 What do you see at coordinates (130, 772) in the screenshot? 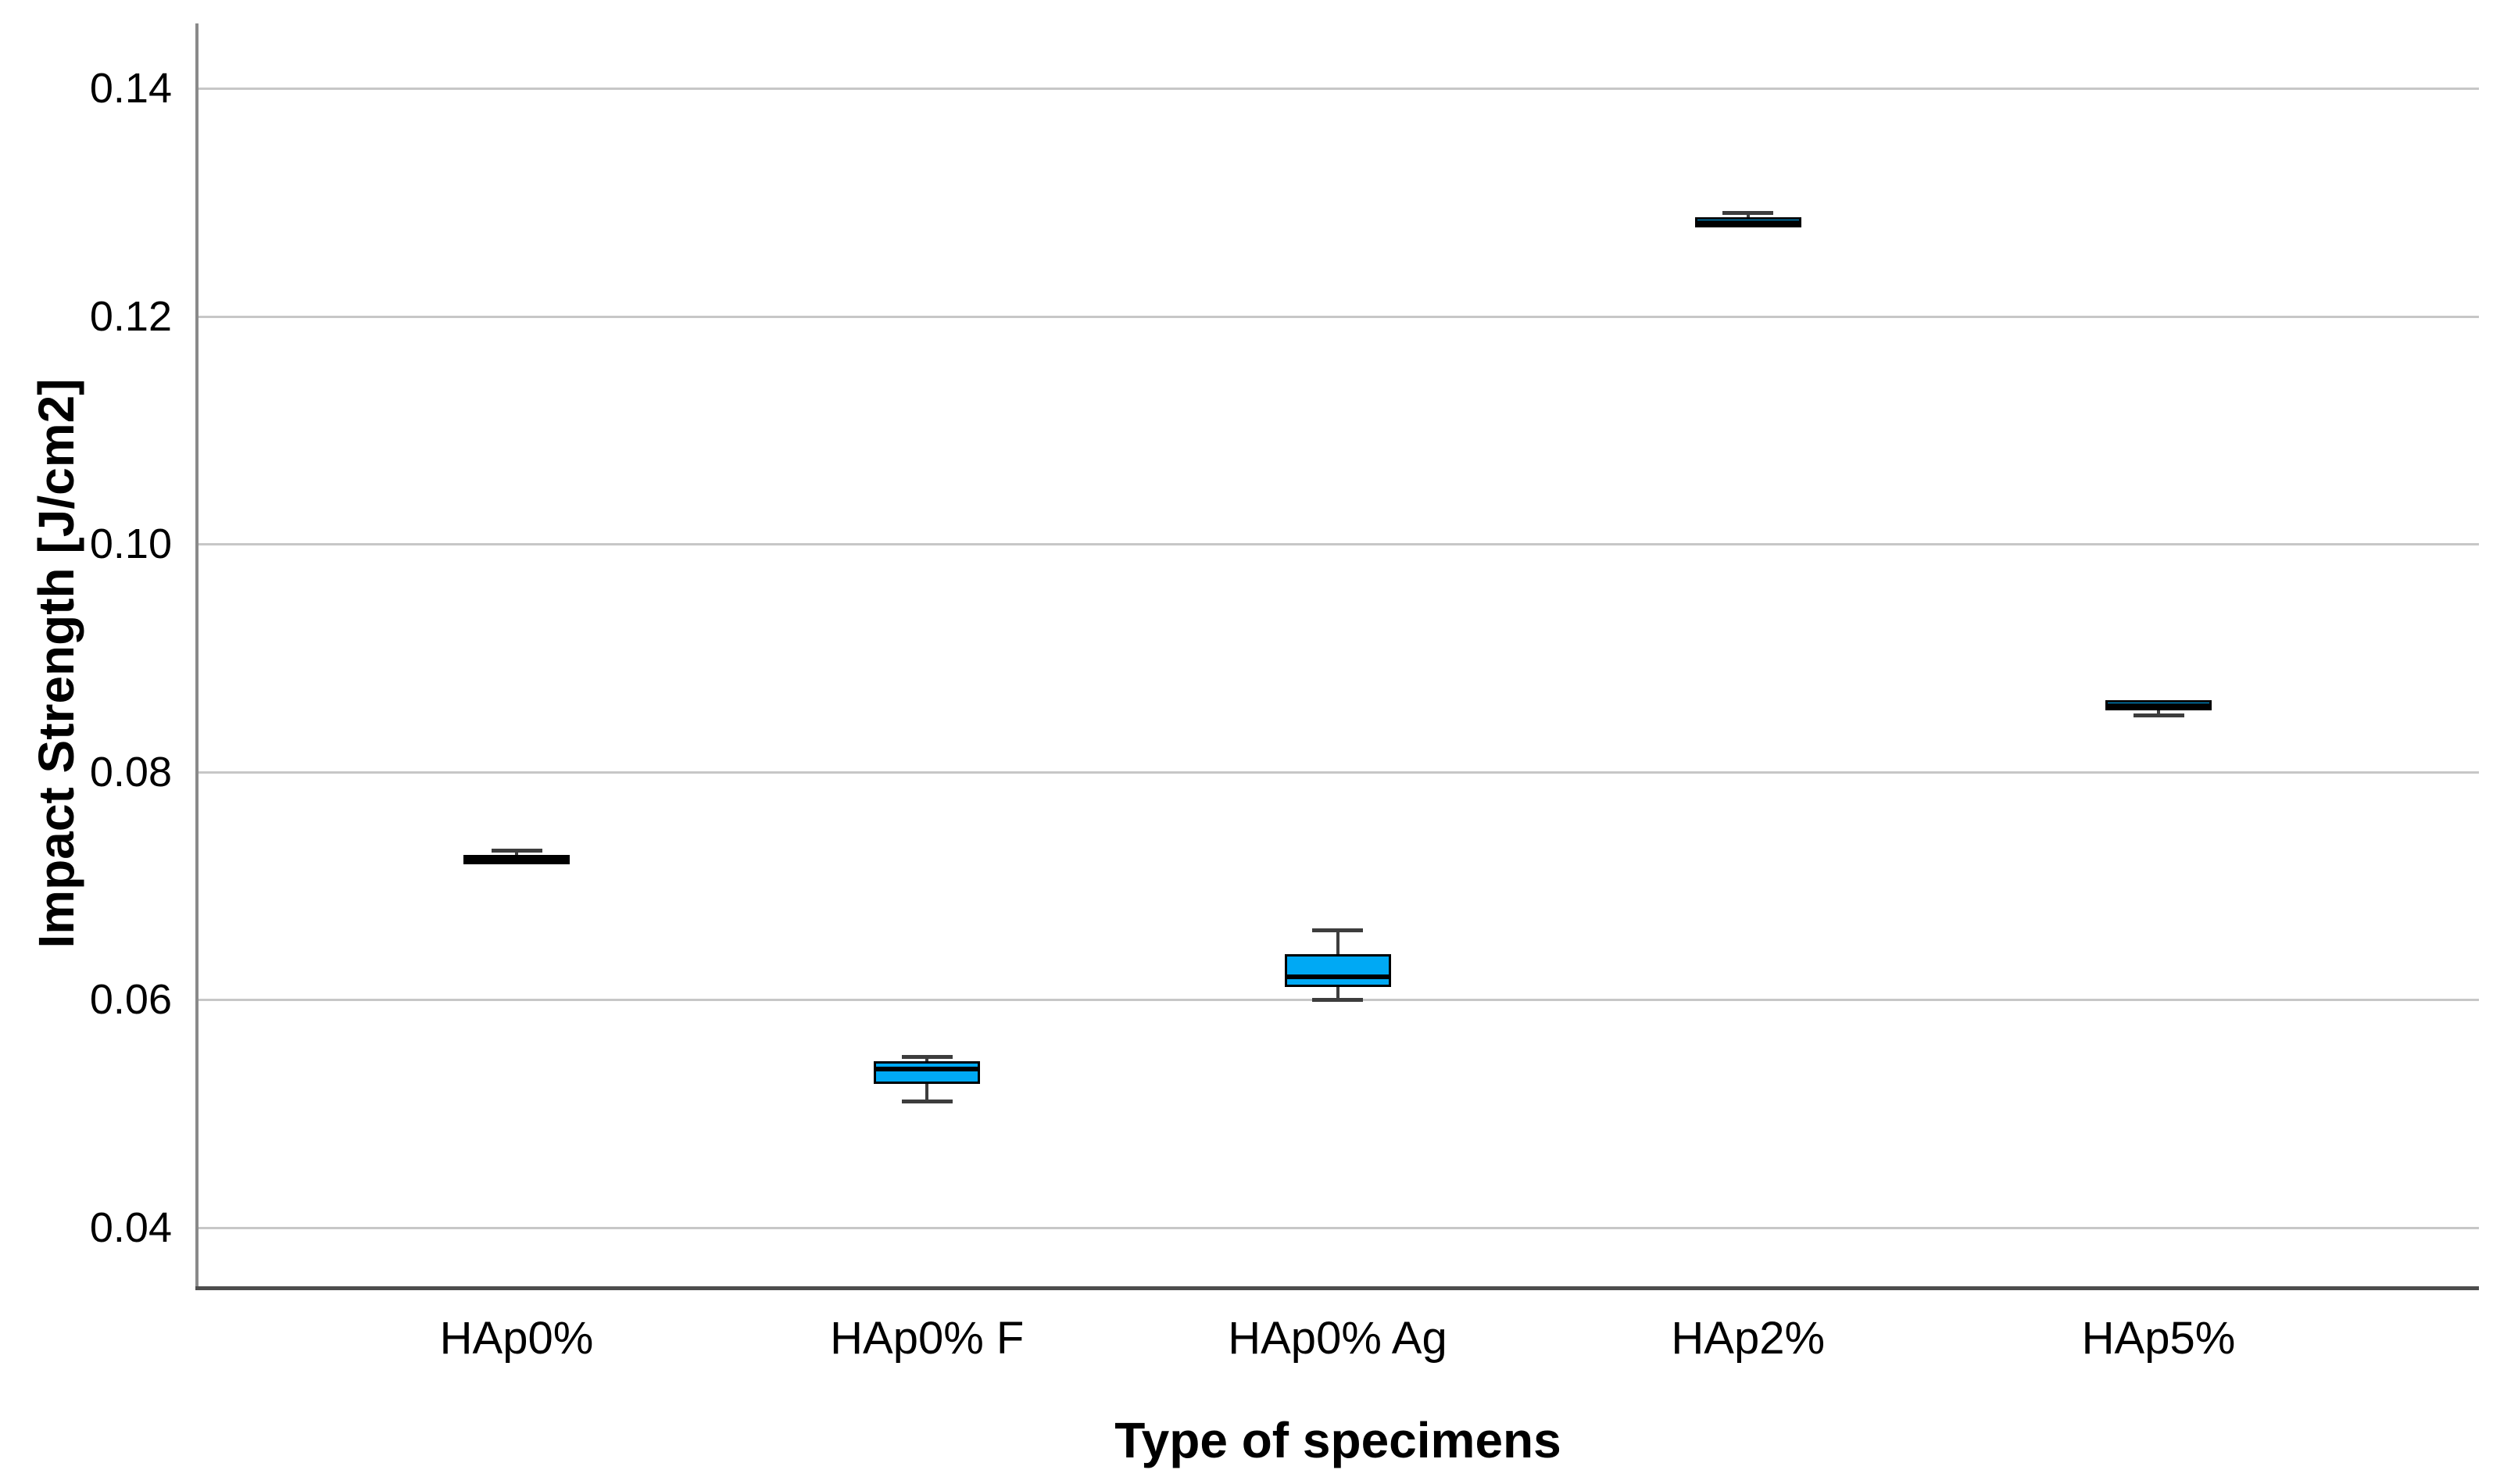
I see `y-tick-label: 0.08` at bounding box center [130, 772].